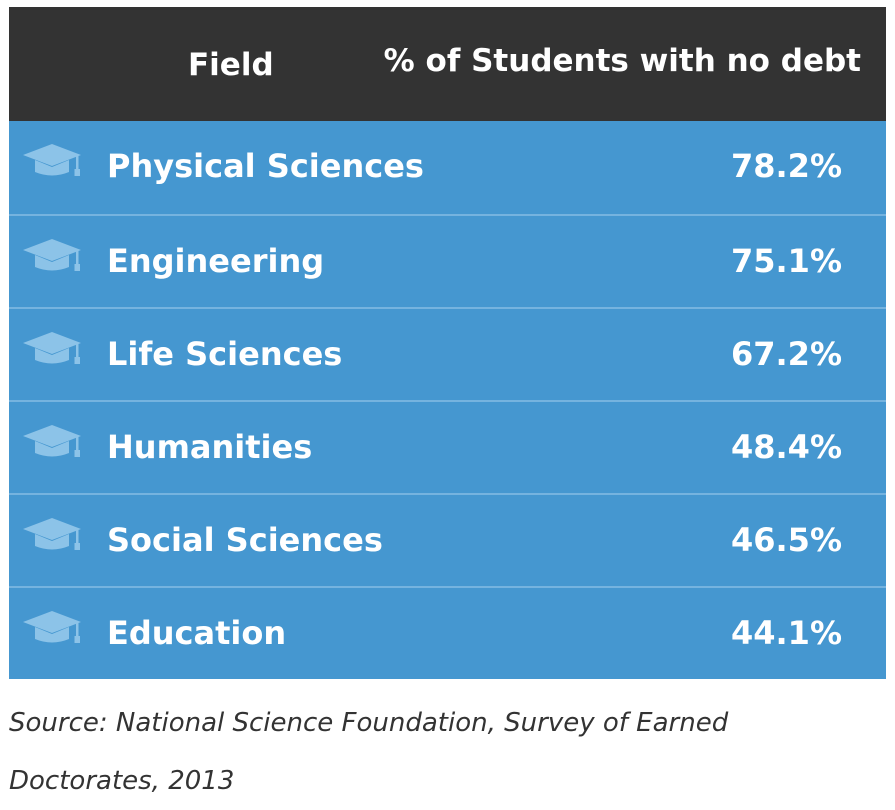 Image resolution: width=895 pixels, height=810 pixels. I want to click on row-field-label: Physical Sciences, so click(265, 166).